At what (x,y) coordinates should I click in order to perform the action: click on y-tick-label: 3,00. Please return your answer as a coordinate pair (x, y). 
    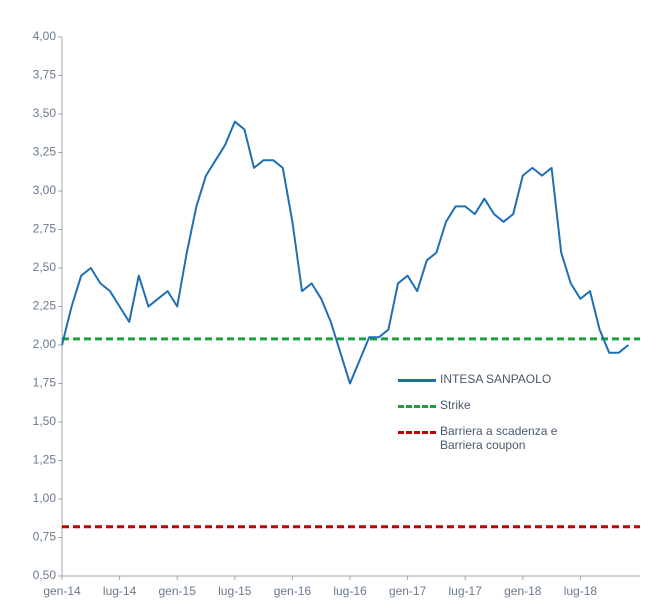
    Looking at the image, I should click on (45, 190).